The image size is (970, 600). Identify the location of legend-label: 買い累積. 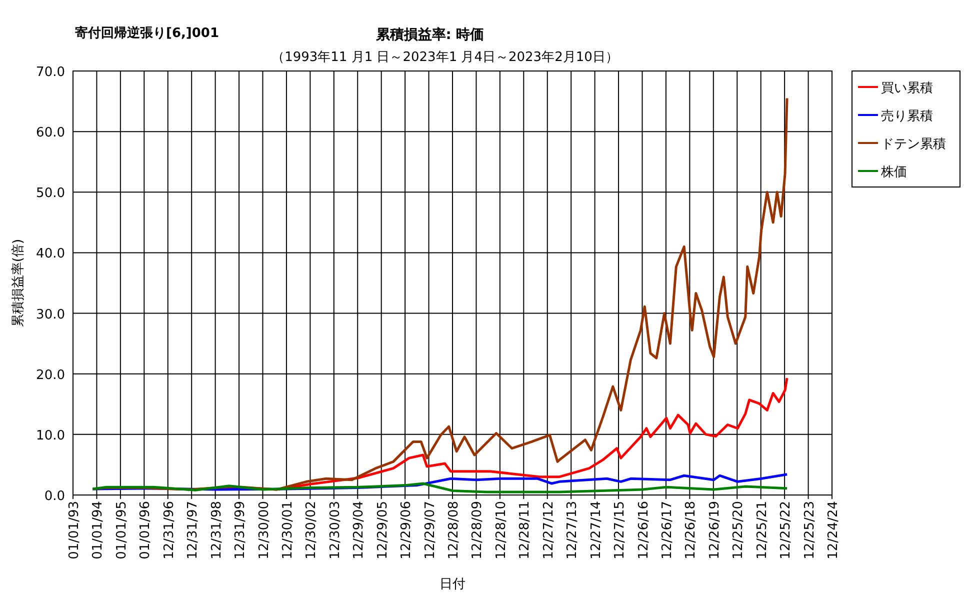
(907, 88).